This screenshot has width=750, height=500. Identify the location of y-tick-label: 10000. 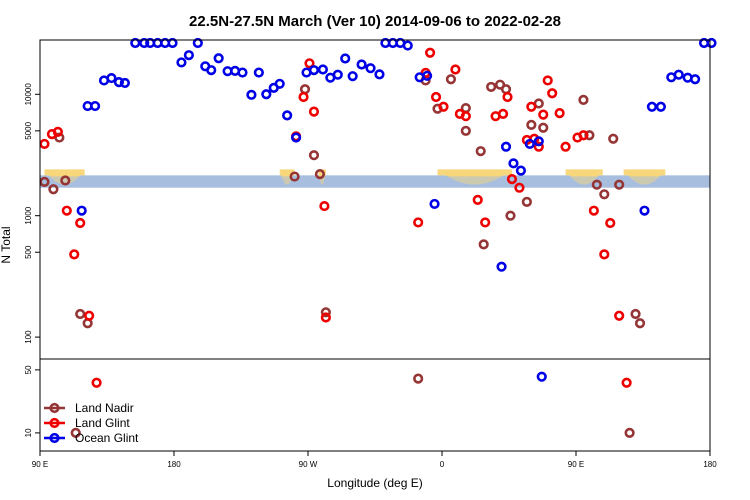
(28, 94).